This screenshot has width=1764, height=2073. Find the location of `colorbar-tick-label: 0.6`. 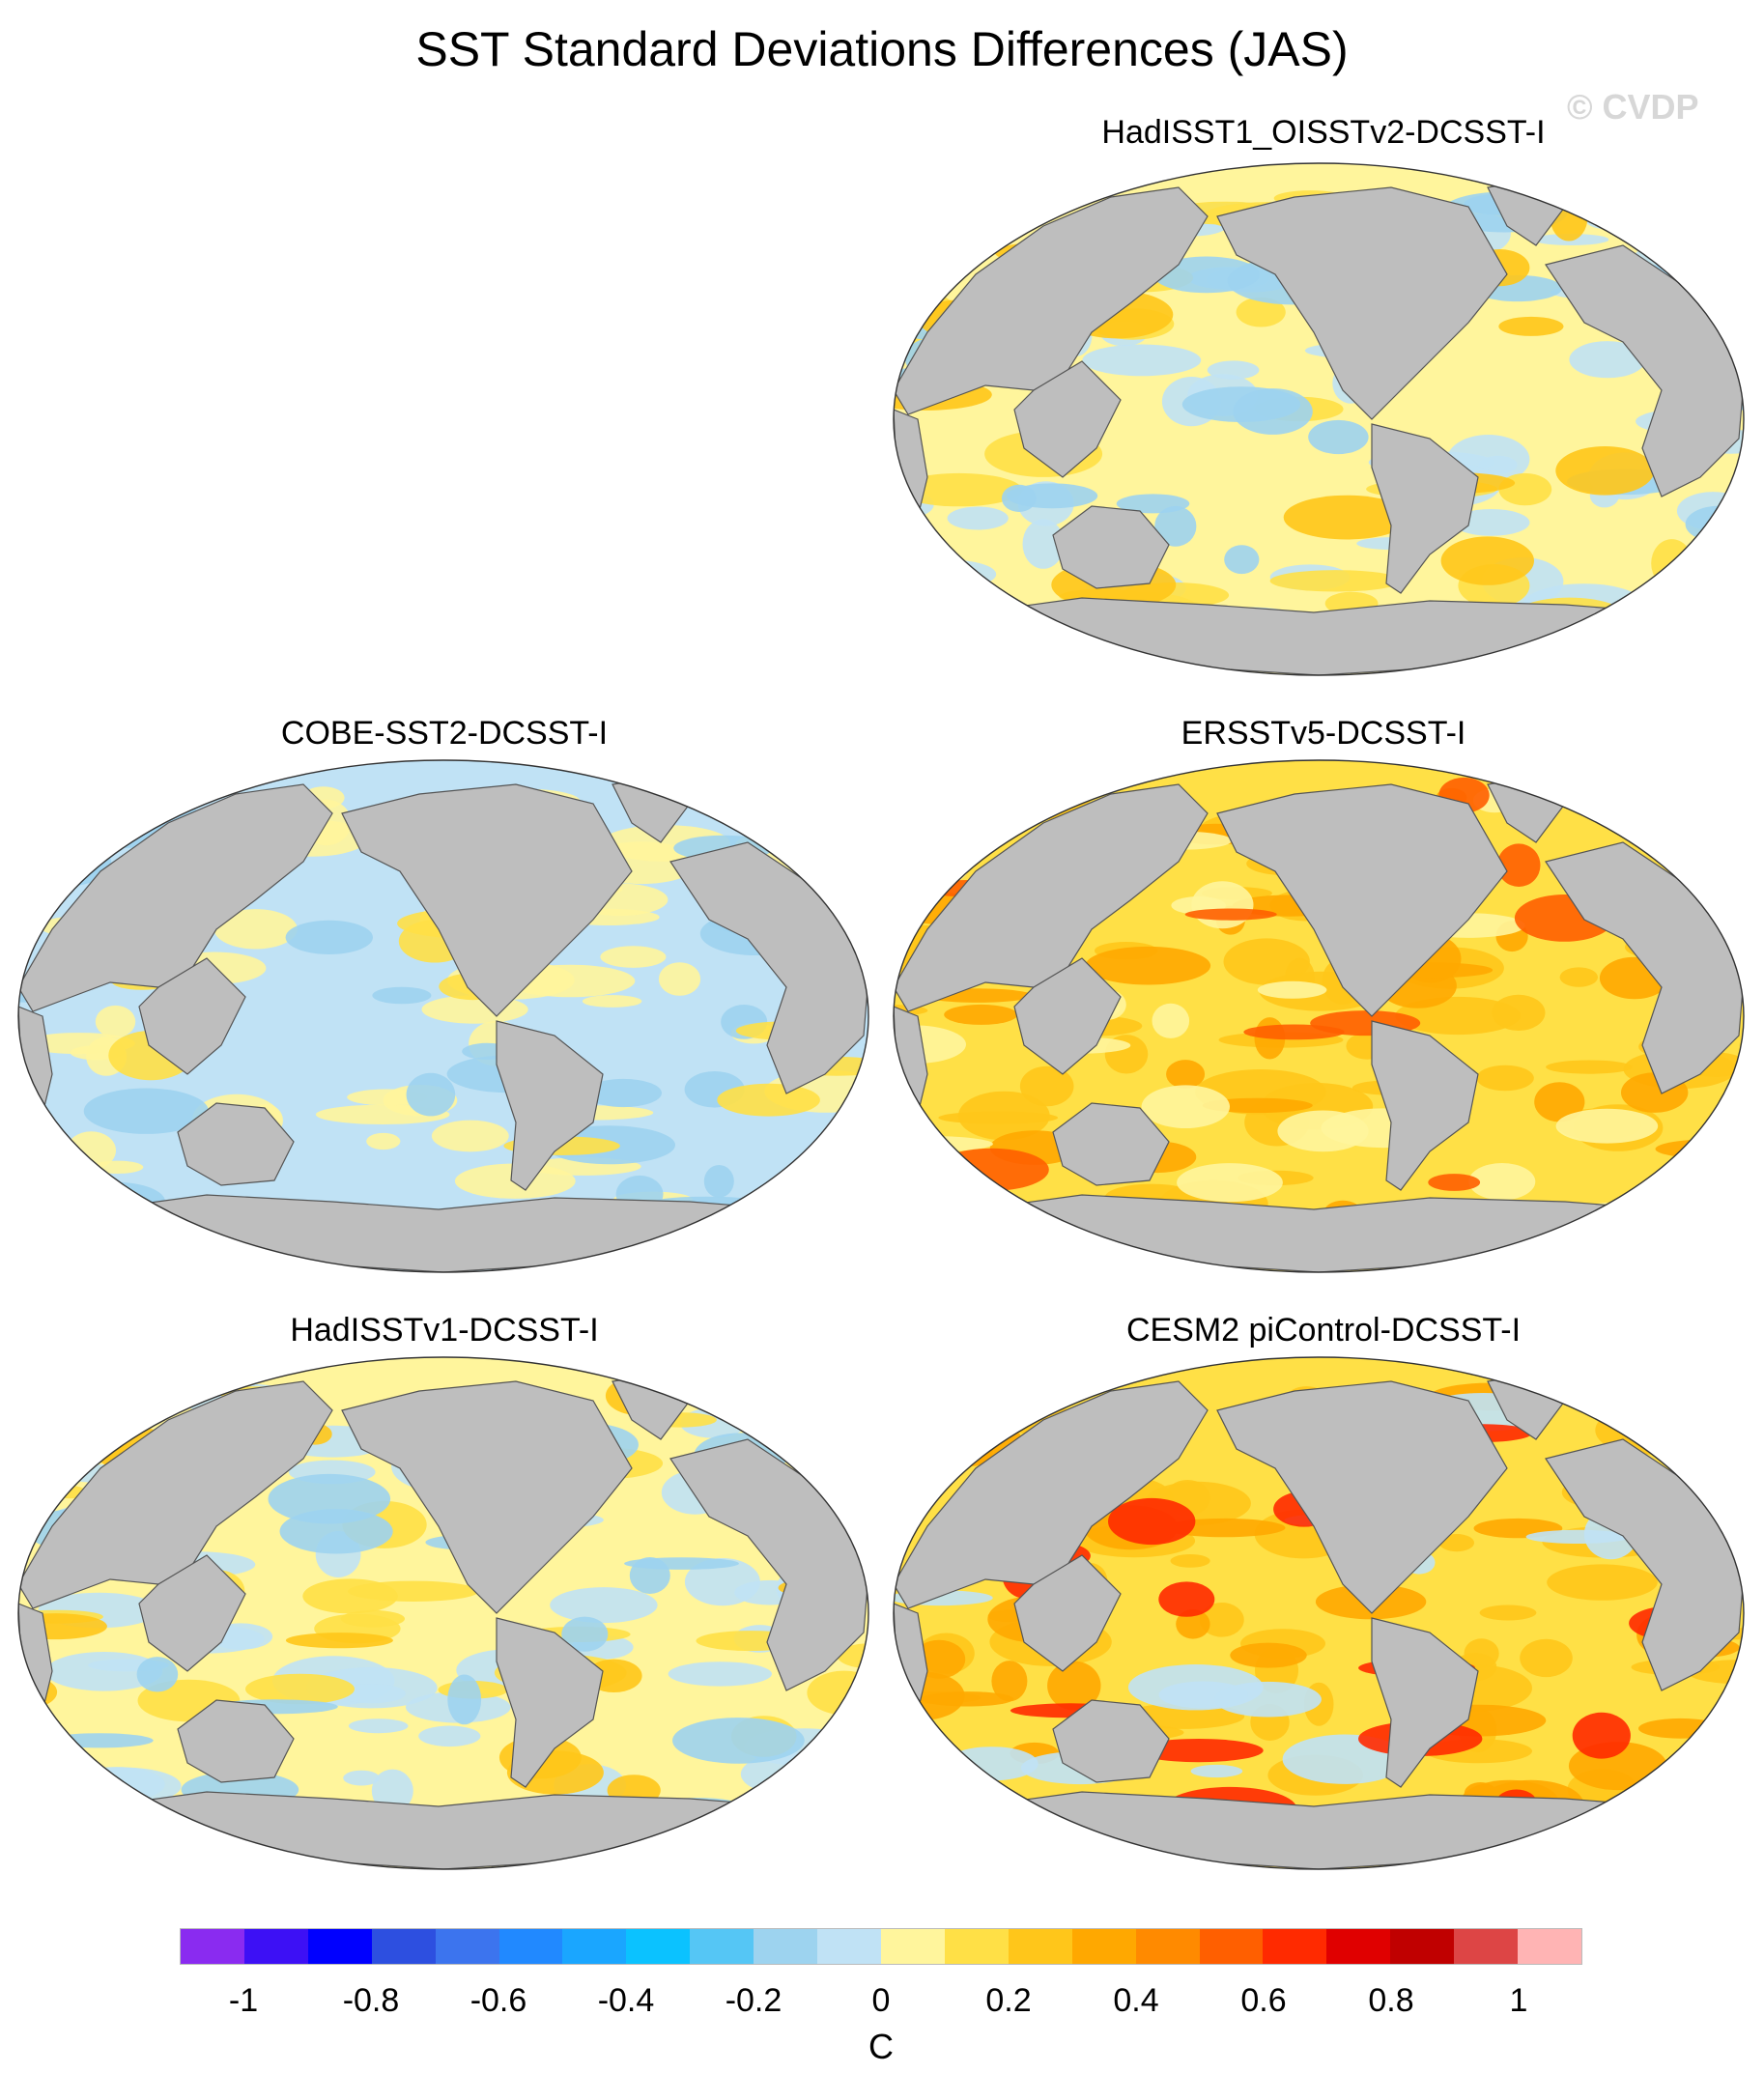

colorbar-tick-label: 0.6 is located at coordinates (1263, 2000).